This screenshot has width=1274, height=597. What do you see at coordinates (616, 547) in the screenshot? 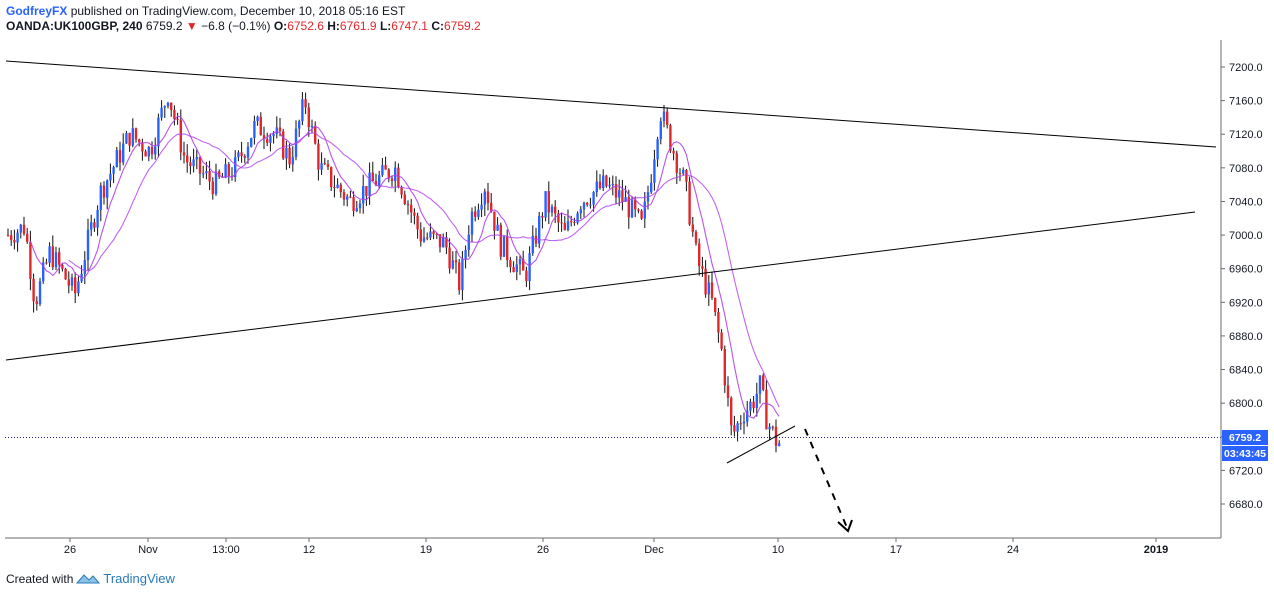
I see `time-axis: 26 Nov 13:00 12 19 26 Dec 10 17 24 2019` at bounding box center [616, 547].